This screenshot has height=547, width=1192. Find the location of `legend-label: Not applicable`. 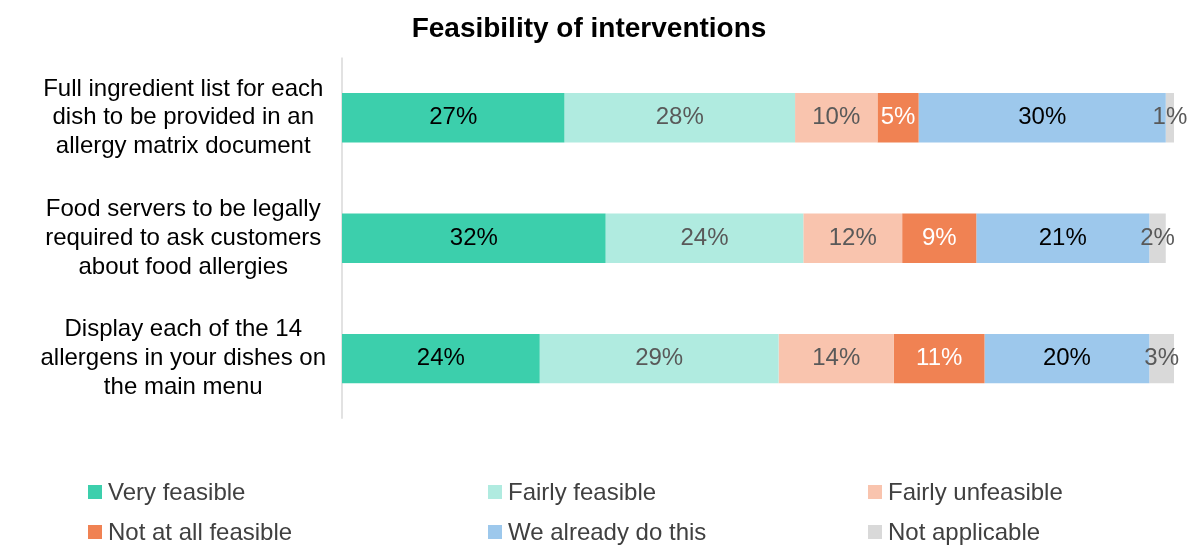

legend-label: Not applicable is located at coordinates (964, 532).